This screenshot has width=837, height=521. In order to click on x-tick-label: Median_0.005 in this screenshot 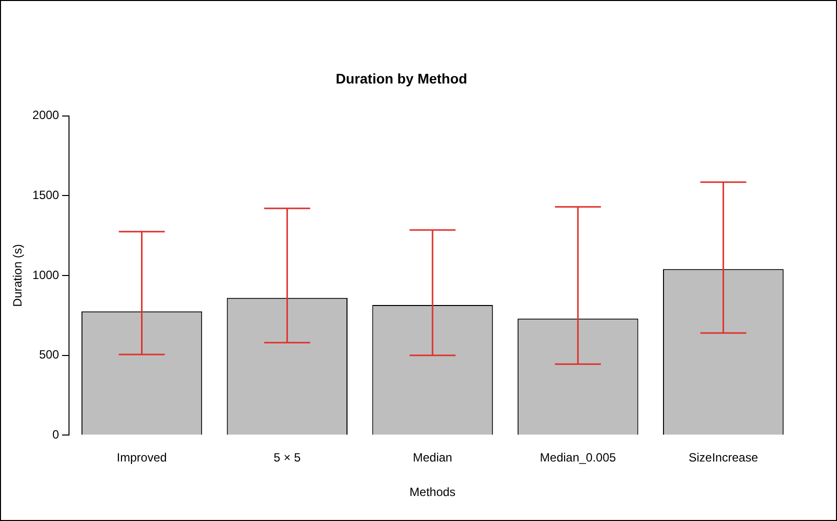, I will do `click(578, 457)`.